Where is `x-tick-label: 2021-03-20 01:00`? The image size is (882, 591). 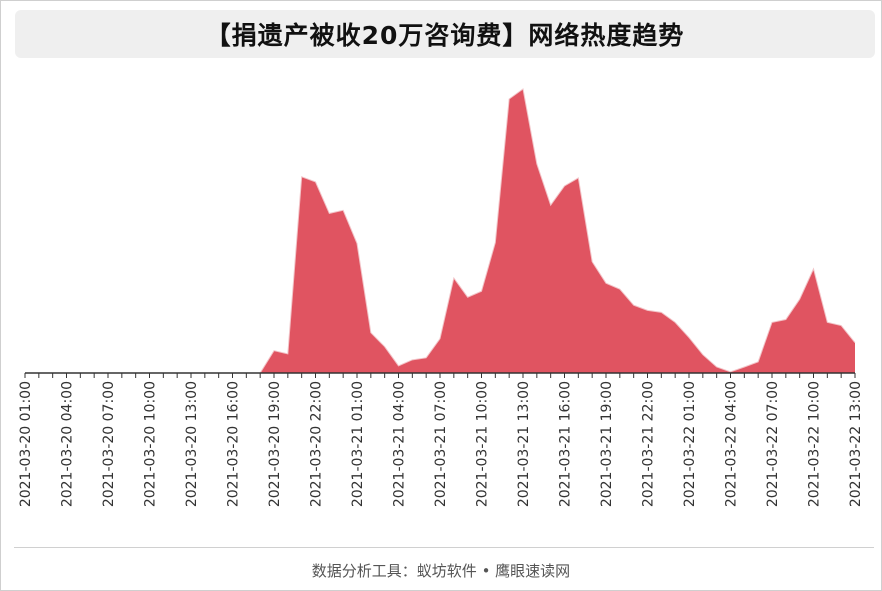
x-tick-label: 2021-03-20 01:00 is located at coordinates (26, 444).